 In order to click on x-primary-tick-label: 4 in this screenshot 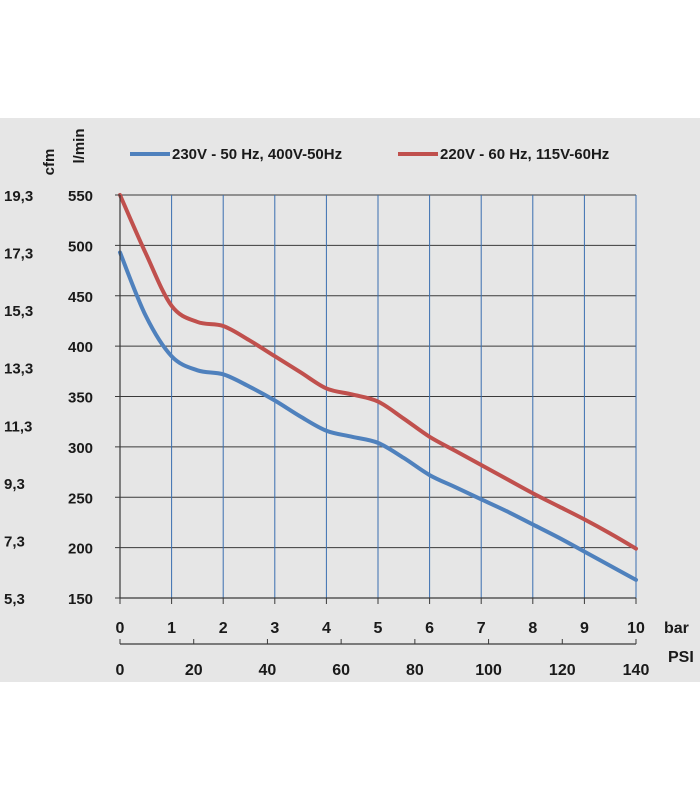, I will do `click(326, 628)`.